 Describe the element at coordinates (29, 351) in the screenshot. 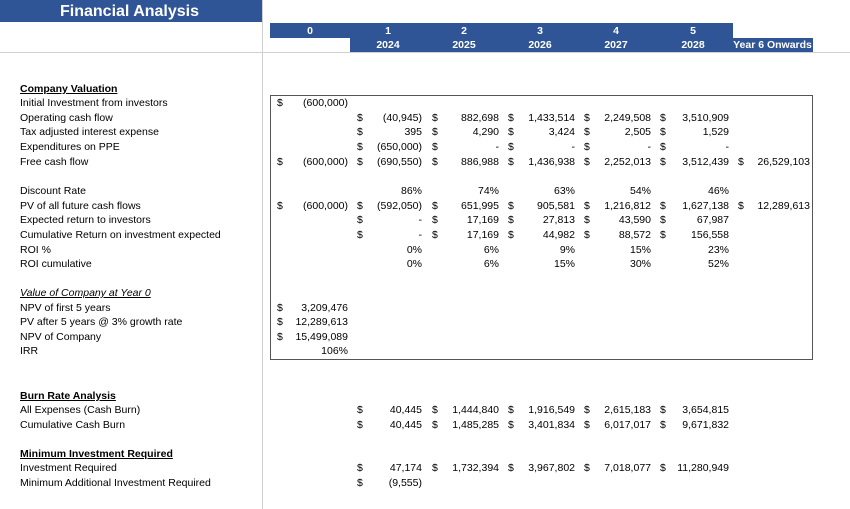

I see `row-label: IRR` at that location.